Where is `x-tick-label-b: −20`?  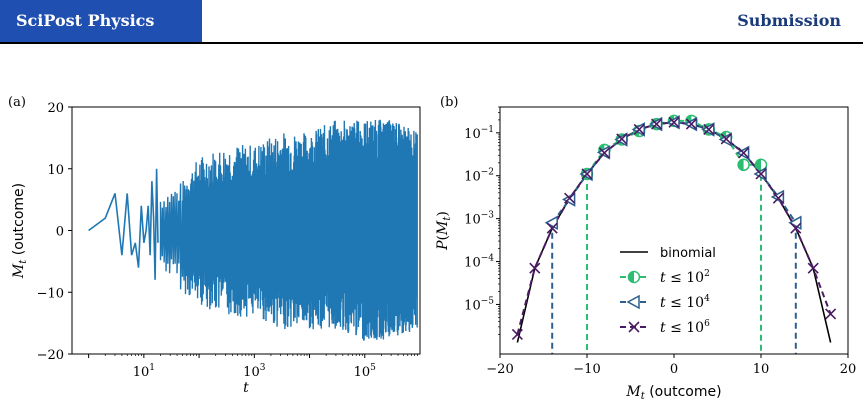
x-tick-label-b: −20 is located at coordinates (499, 369).